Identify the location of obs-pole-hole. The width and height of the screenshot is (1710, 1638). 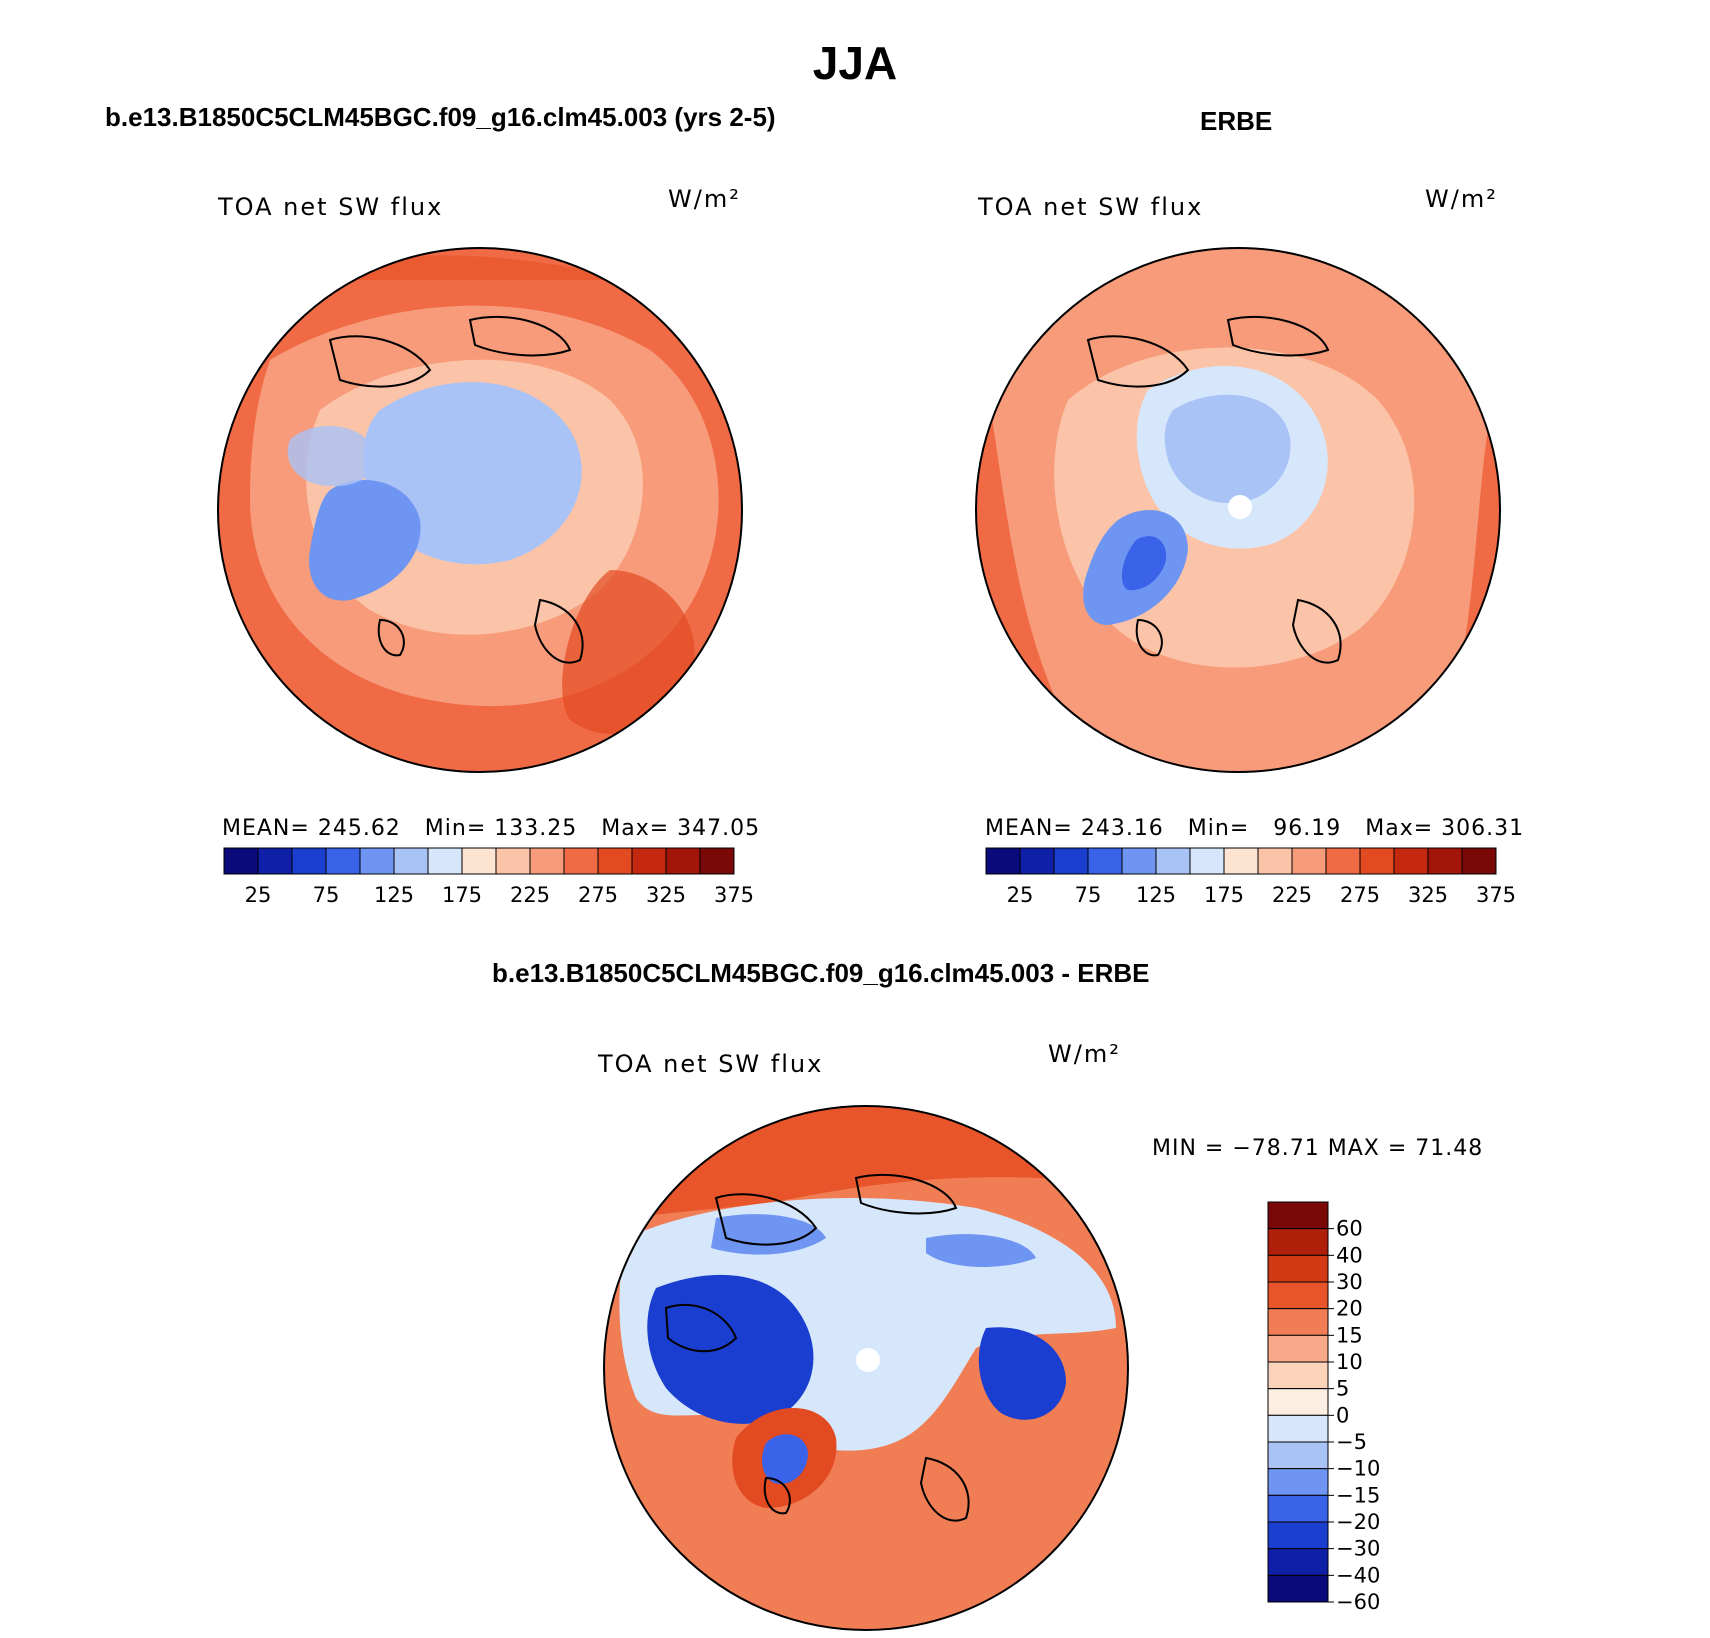
(1240, 507).